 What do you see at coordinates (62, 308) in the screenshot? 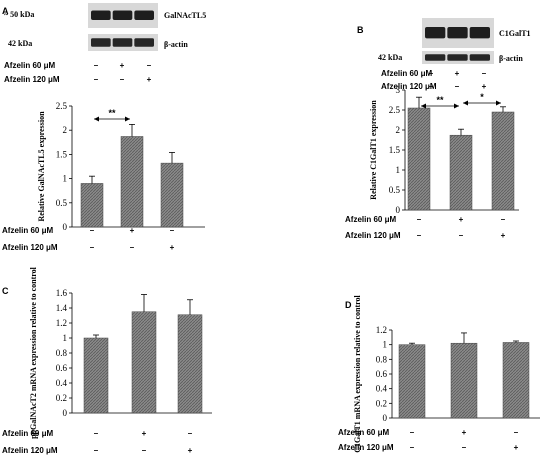
I see `y-tick-label: 1.4` at bounding box center [62, 308].